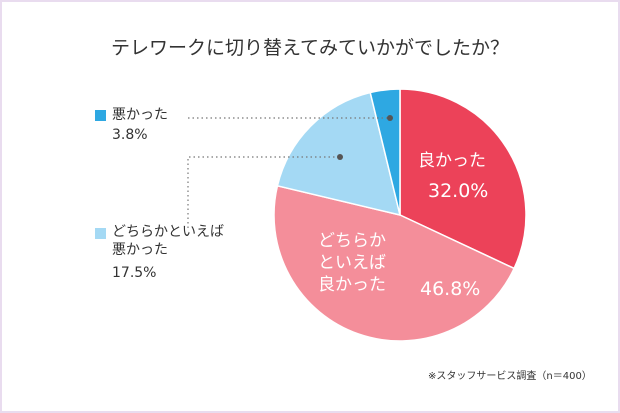 The height and width of the screenshot is (413, 620). I want to click on leader-line, so click(262, 192).